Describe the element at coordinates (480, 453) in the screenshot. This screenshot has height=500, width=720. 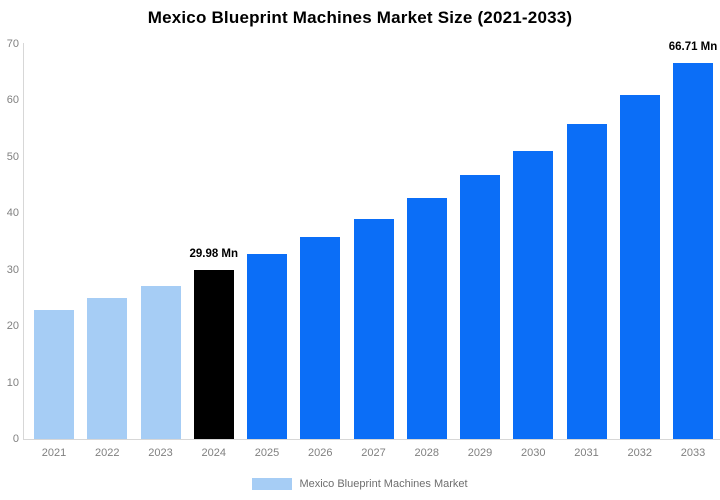
I see `x-tick-label: 2029` at that location.